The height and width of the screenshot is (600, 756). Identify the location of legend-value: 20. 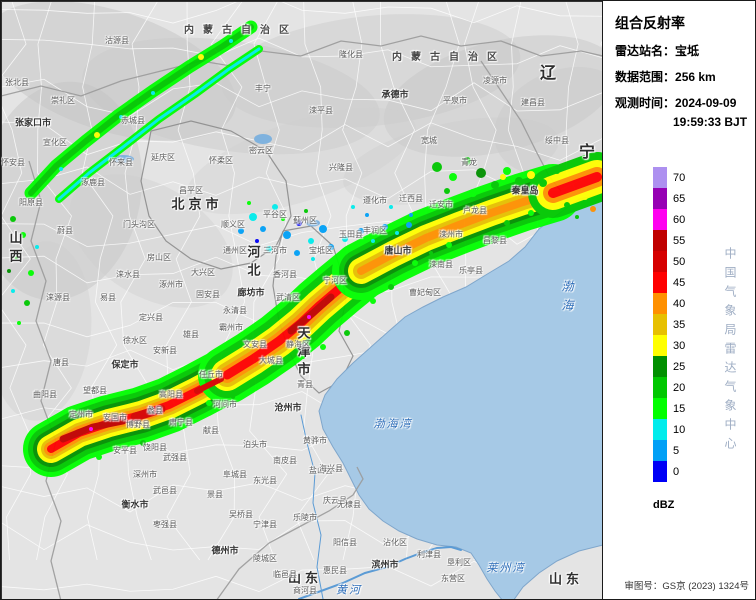
(679, 387).